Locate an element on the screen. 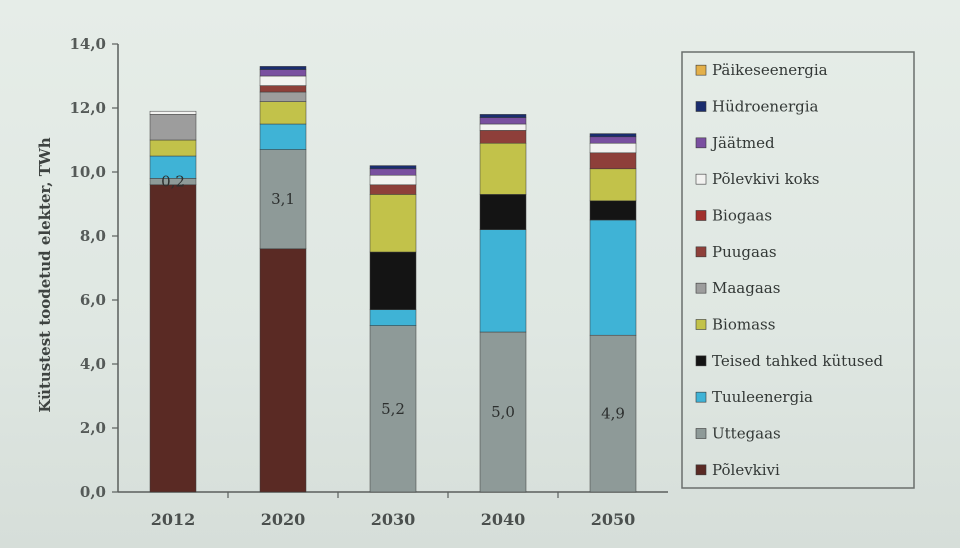  y-tick-label: 6,0 is located at coordinates (93, 300).